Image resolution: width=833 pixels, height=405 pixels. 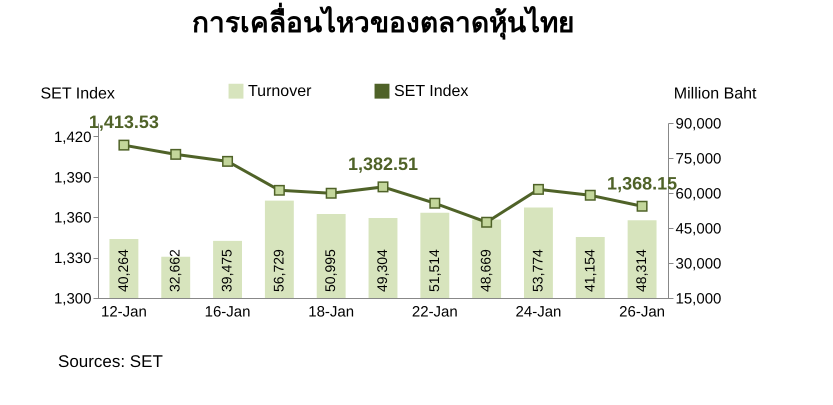 What do you see at coordinates (110, 362) in the screenshot?
I see `source-note: Sources: SET` at bounding box center [110, 362].